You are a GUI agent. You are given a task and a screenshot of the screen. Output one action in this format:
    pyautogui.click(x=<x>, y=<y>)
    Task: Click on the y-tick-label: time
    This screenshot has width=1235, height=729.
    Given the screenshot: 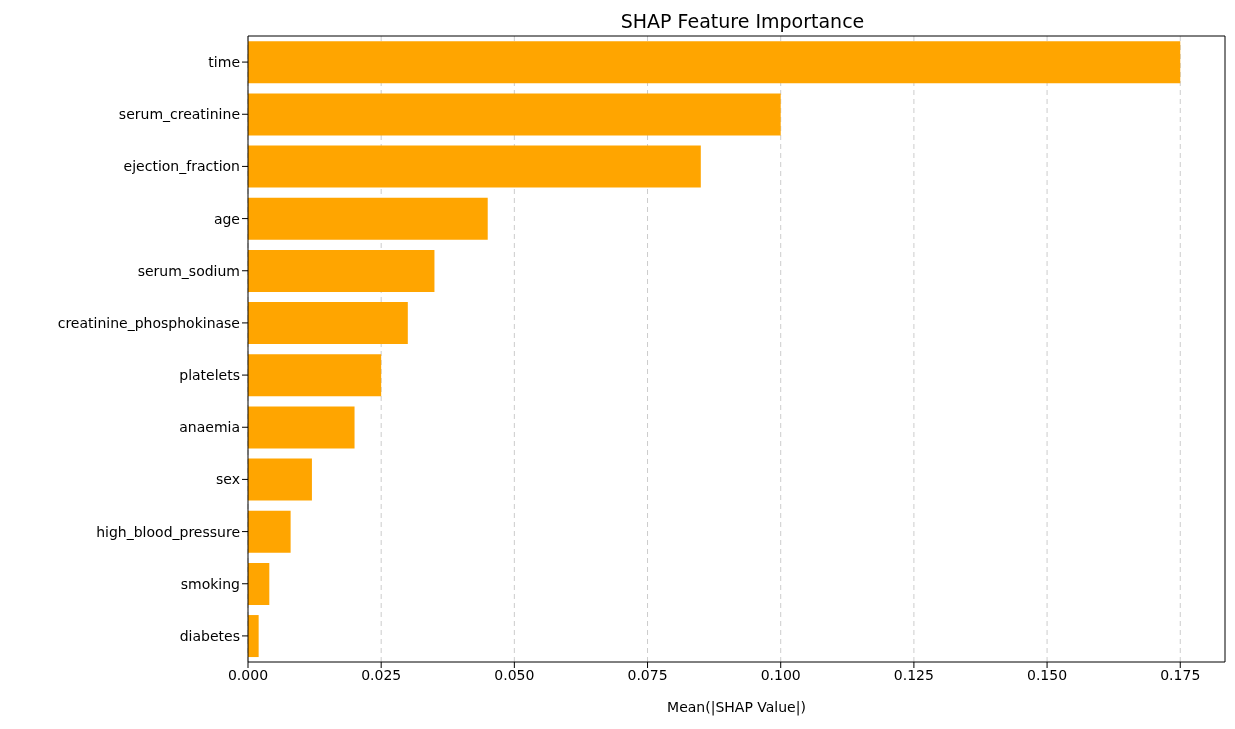 What is the action you would take?
    pyautogui.click(x=224, y=62)
    